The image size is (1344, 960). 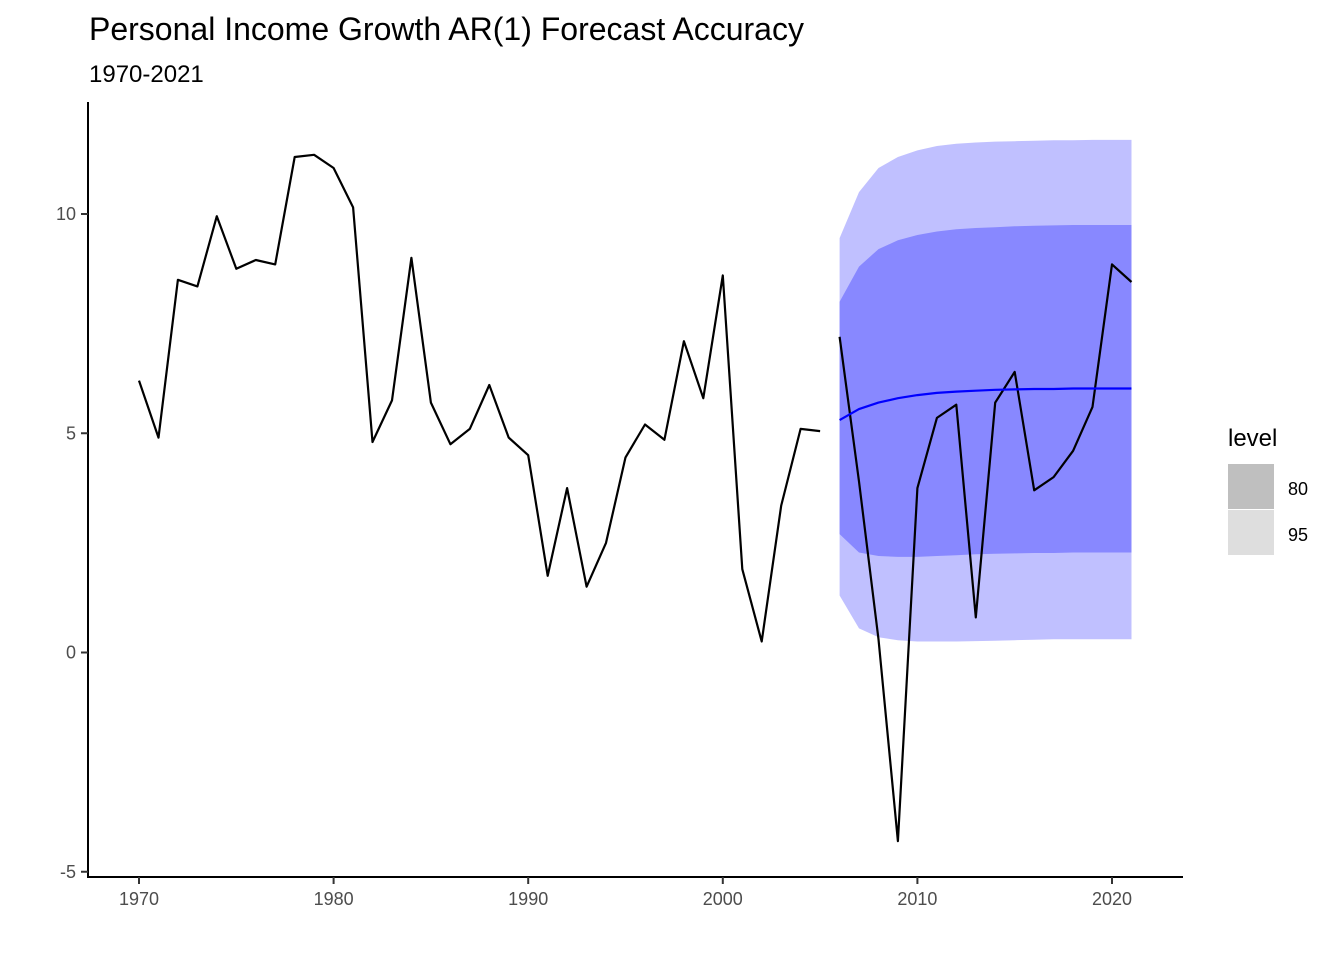 What do you see at coordinates (723, 899) in the screenshot?
I see `x-tick-label: 2000` at bounding box center [723, 899].